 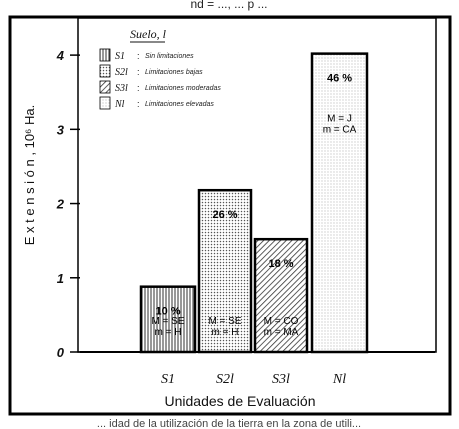 What do you see at coordinates (339, 379) in the screenshot?
I see `x-category-label: Nl` at bounding box center [339, 379].